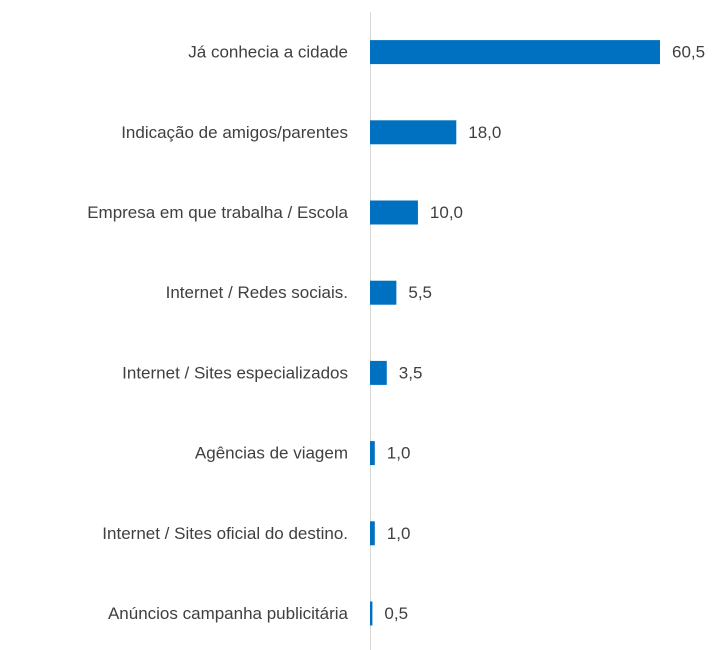 The width and height of the screenshot is (722, 650). Describe the element at coordinates (257, 292) in the screenshot. I see `category-label: Internet / Redes sociais.` at that location.